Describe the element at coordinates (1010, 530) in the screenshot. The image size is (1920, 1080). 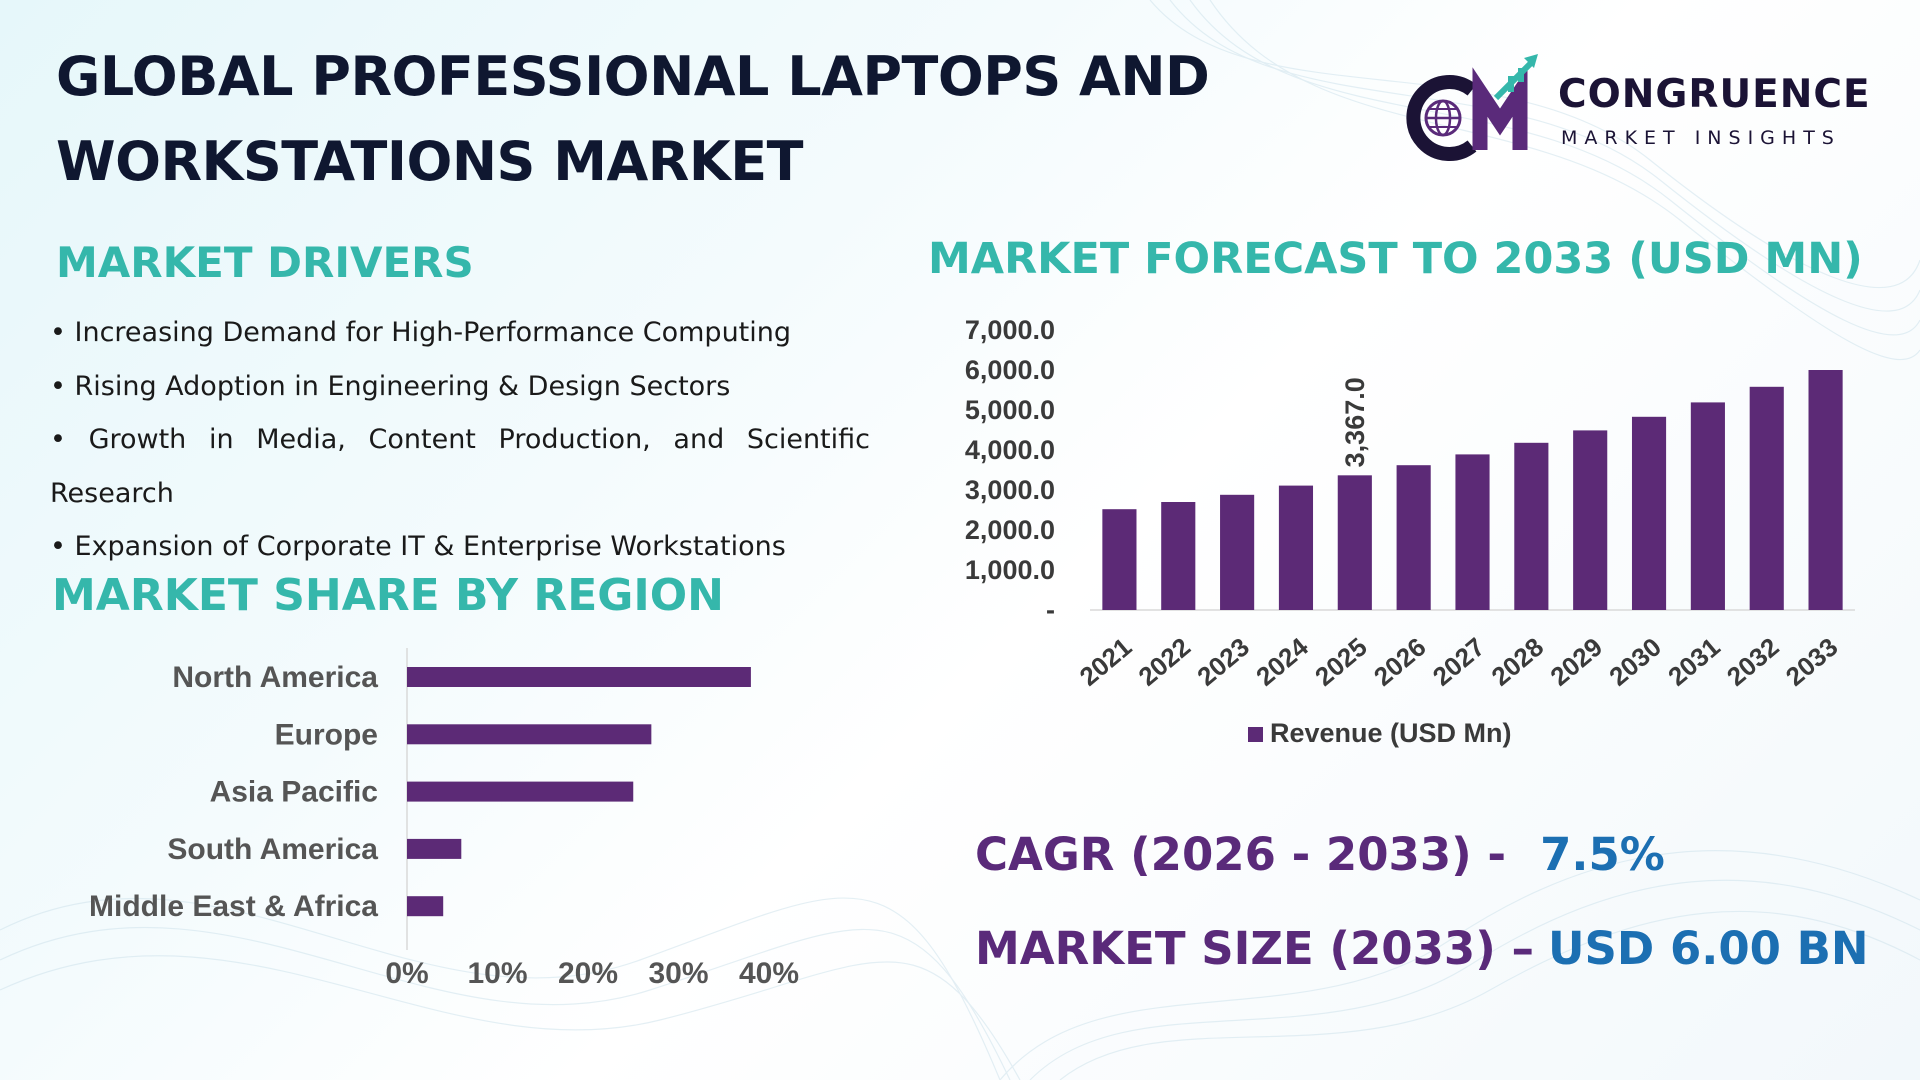
I see `y-tick-label: 2,000.0` at that location.